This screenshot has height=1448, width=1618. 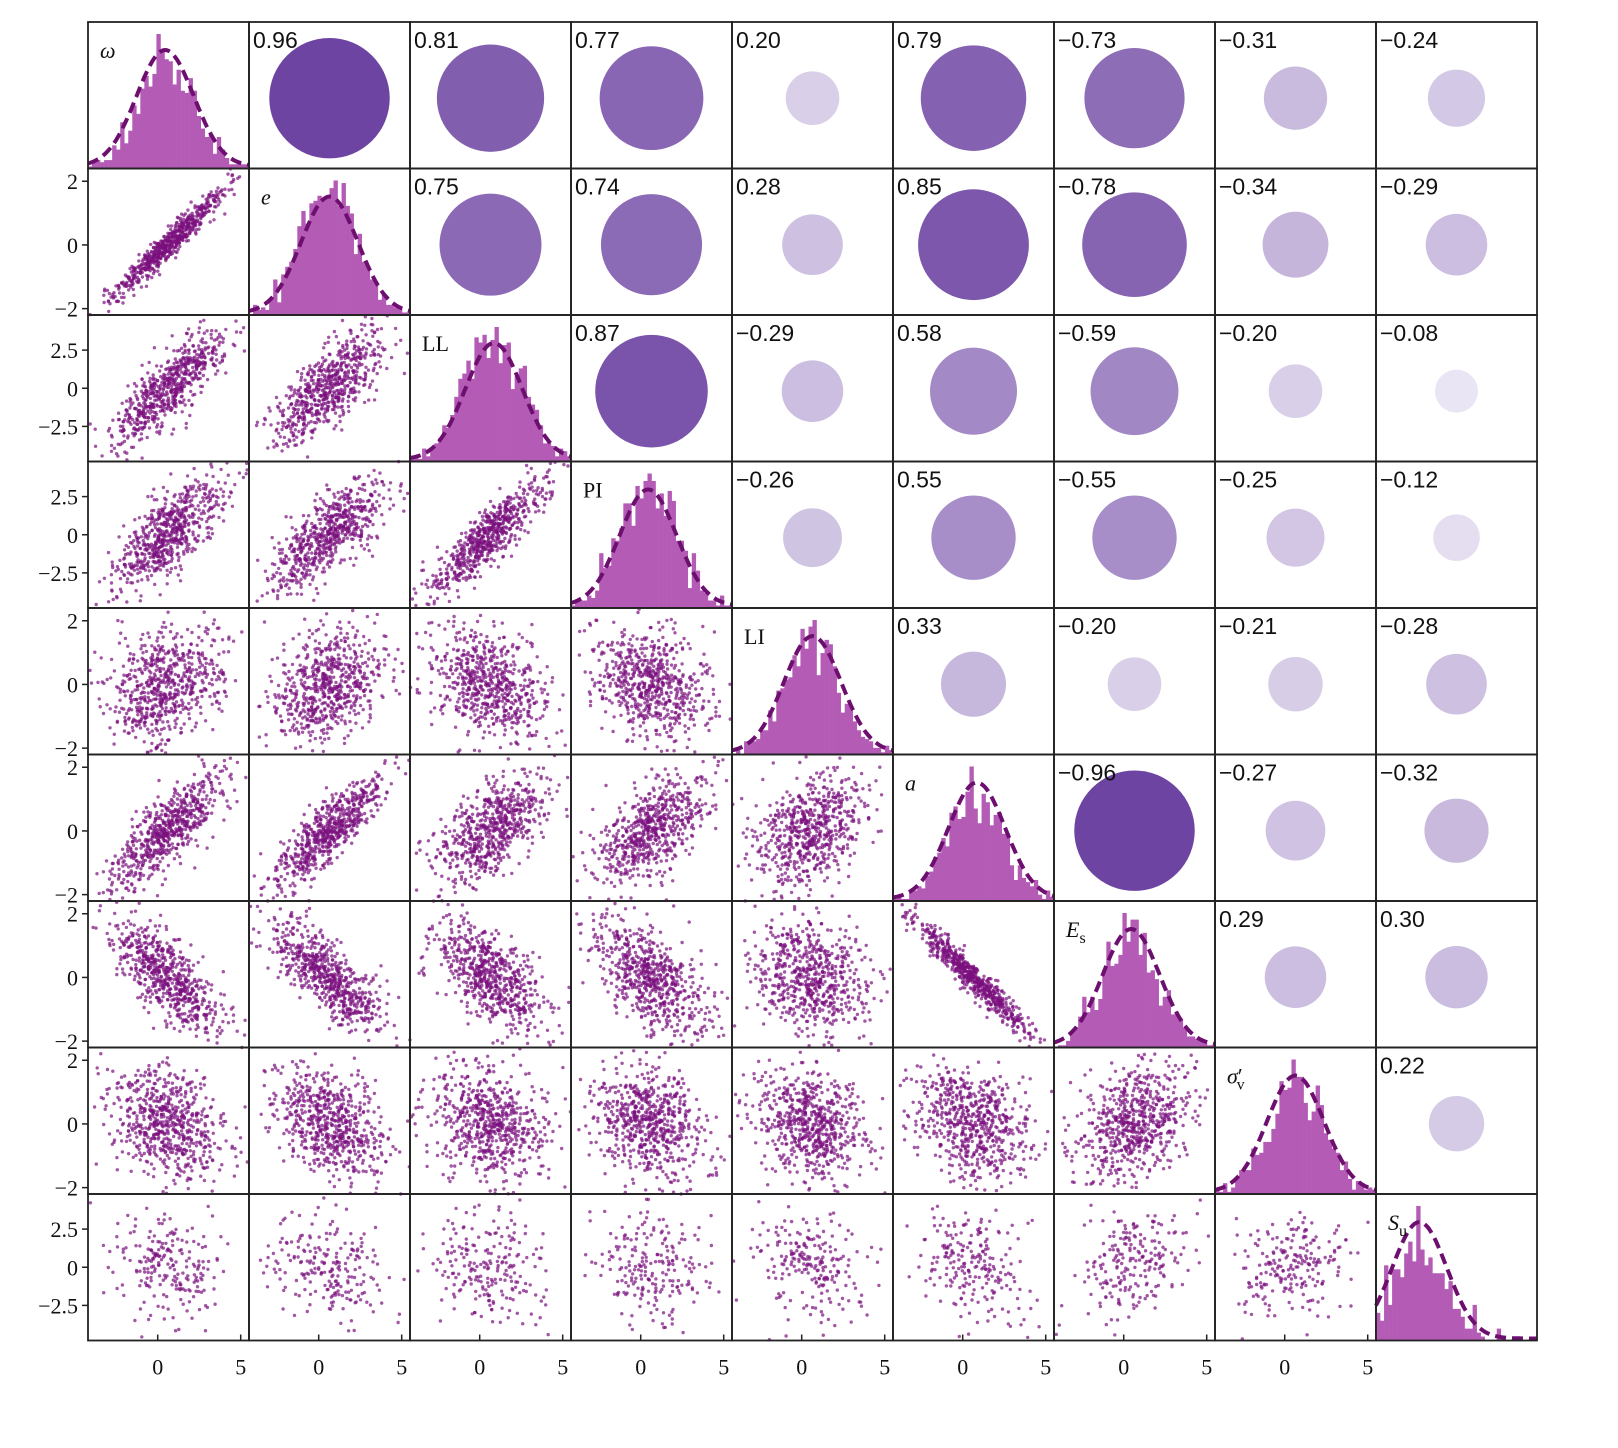 I want to click on correlation-label: −0.29, so click(x=765, y=333).